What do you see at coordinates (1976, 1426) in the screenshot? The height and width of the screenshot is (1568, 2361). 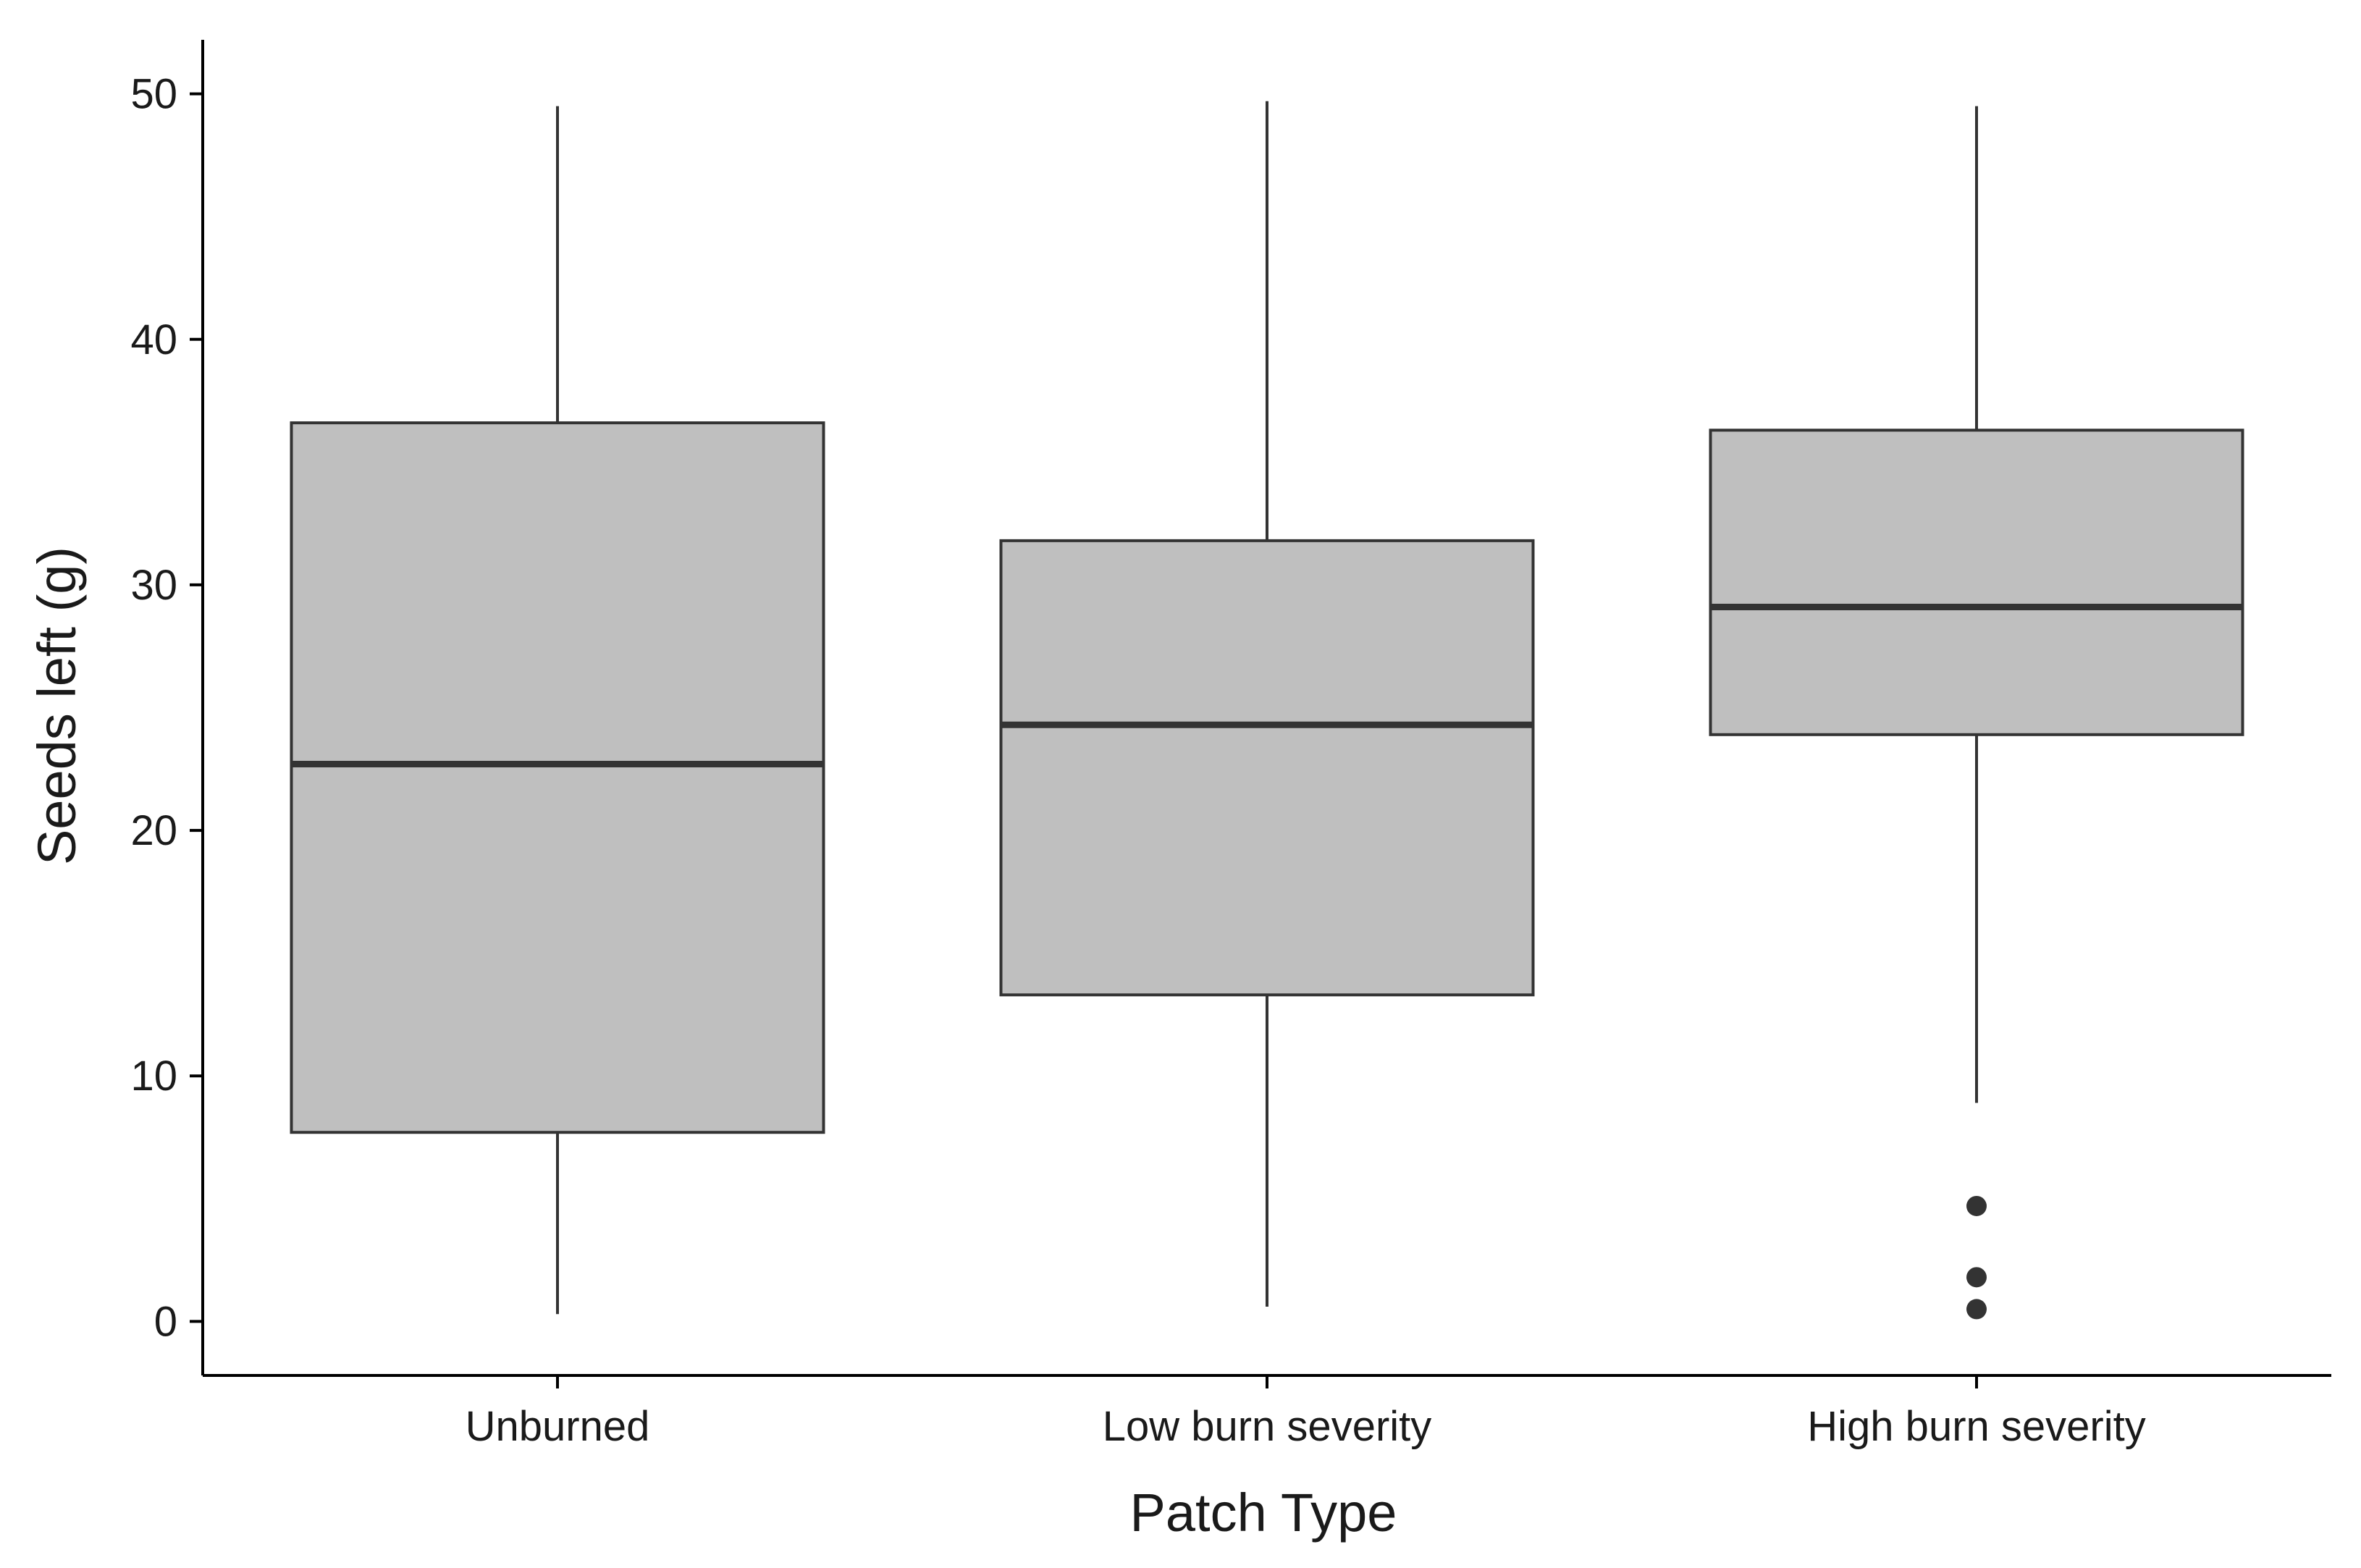 I see `x-tick-label: High burn severity` at bounding box center [1976, 1426].